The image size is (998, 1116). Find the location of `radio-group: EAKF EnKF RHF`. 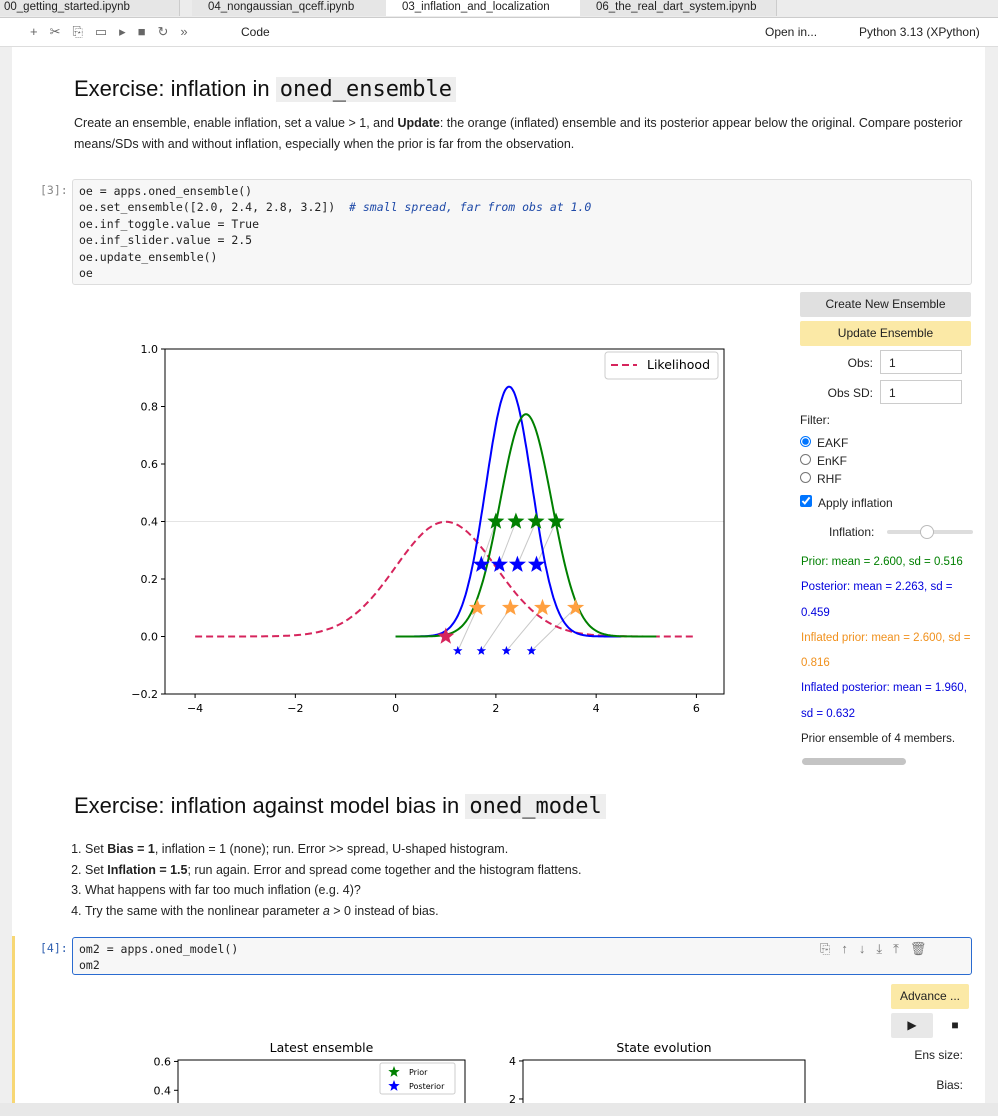

radio-group: EAKF EnKF RHF is located at coordinates (824, 461).